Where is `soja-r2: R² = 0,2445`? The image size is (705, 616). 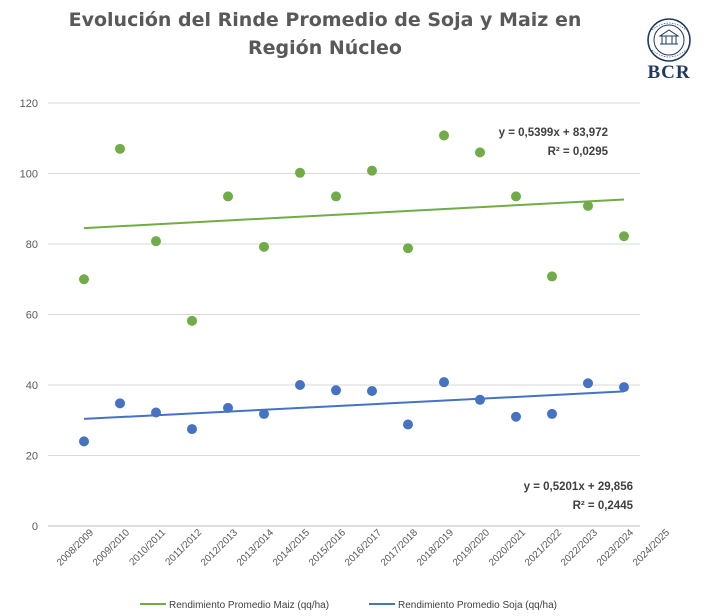 soja-r2: R² = 0,2445 is located at coordinates (603, 506).